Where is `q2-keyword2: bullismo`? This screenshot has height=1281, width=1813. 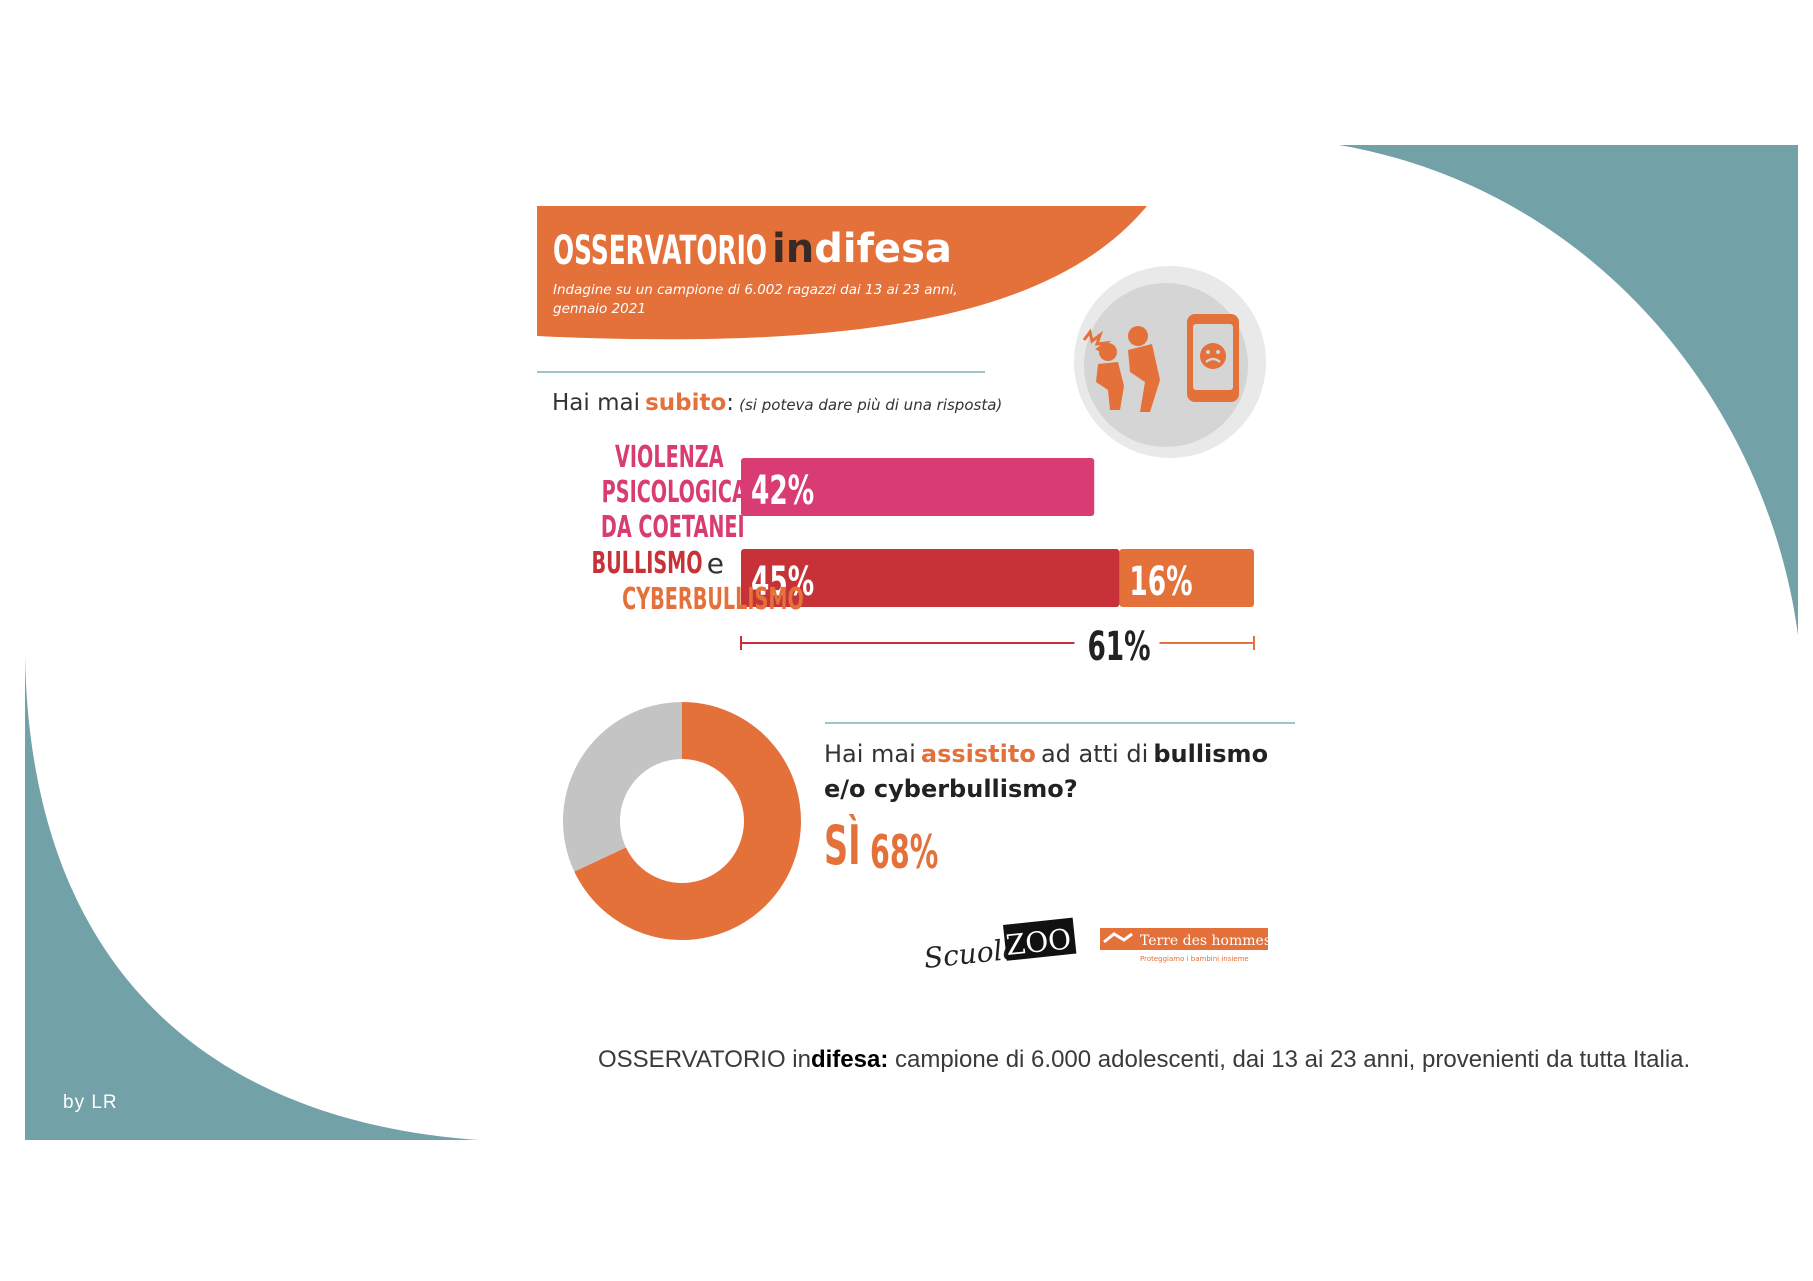 q2-keyword2: bullismo is located at coordinates (1211, 754).